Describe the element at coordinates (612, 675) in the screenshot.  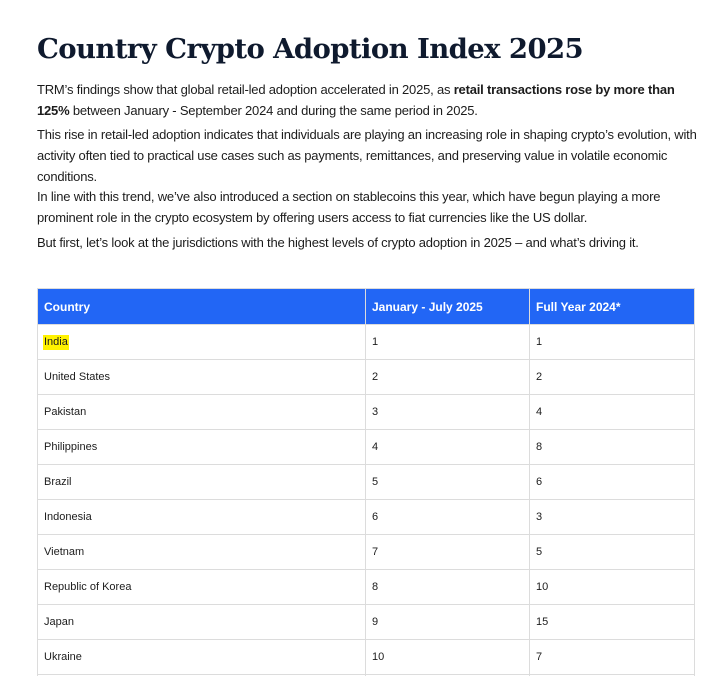
I see `rank-2024-cell` at that location.